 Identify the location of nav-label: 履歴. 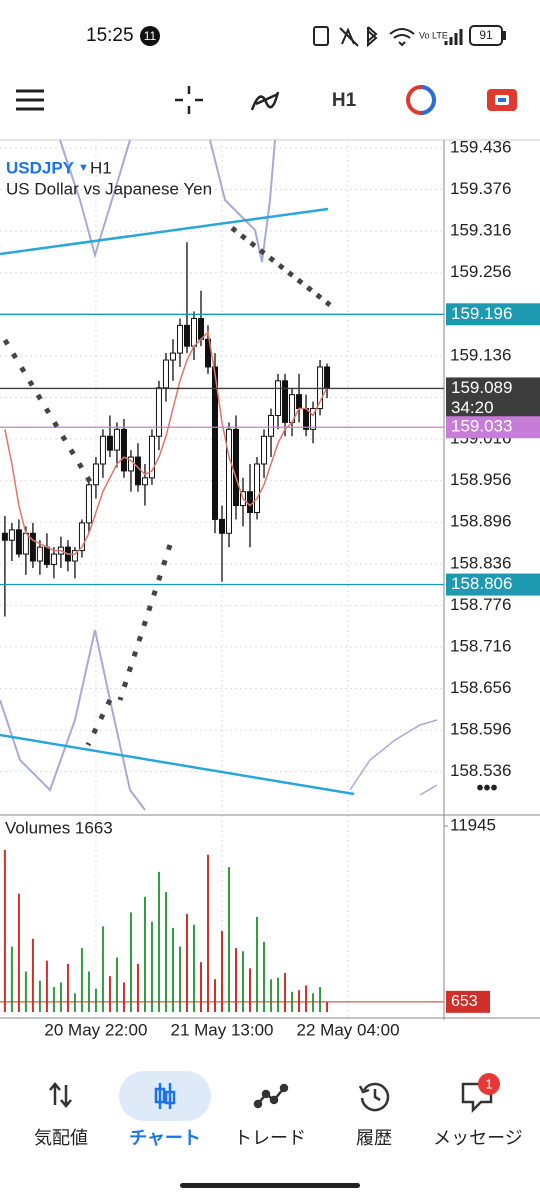
(374, 1138).